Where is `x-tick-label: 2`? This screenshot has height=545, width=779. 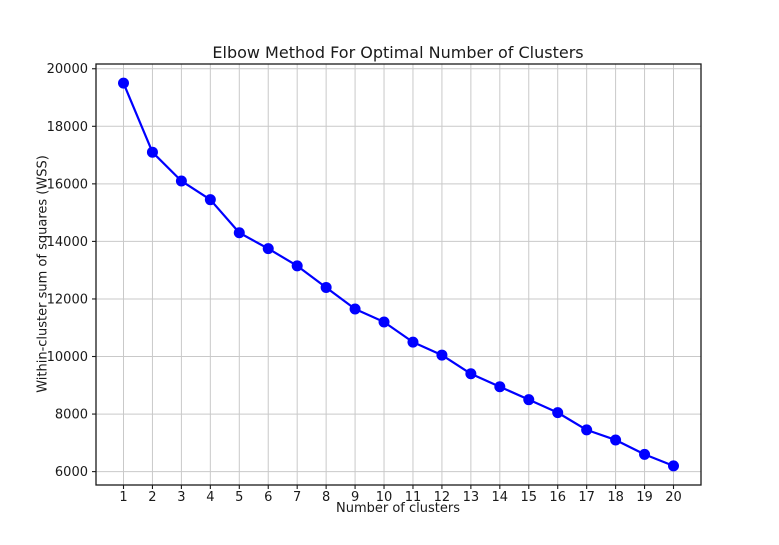
x-tick-label: 2 is located at coordinates (152, 497).